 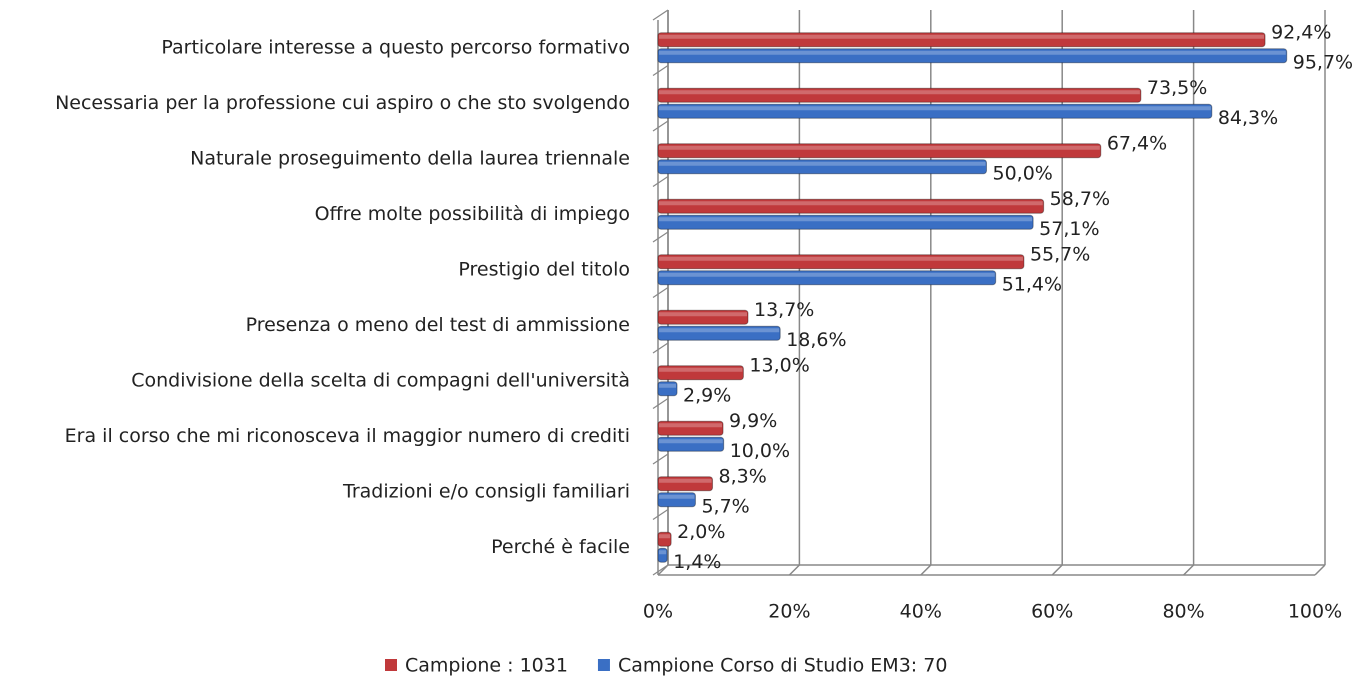 What do you see at coordinates (1301, 32) in the screenshot?
I see `data-label: 92,4%` at bounding box center [1301, 32].